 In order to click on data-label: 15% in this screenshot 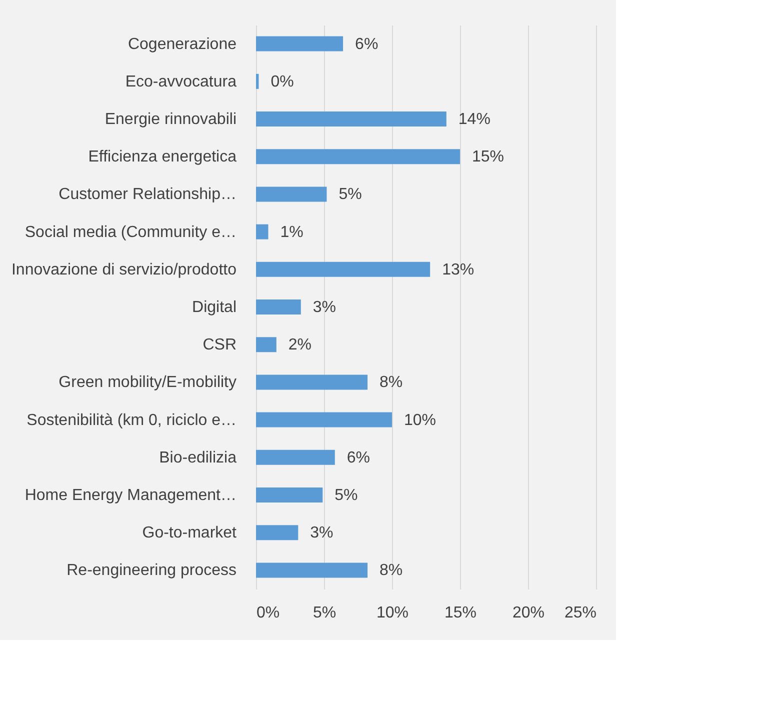, I will do `click(488, 157)`.